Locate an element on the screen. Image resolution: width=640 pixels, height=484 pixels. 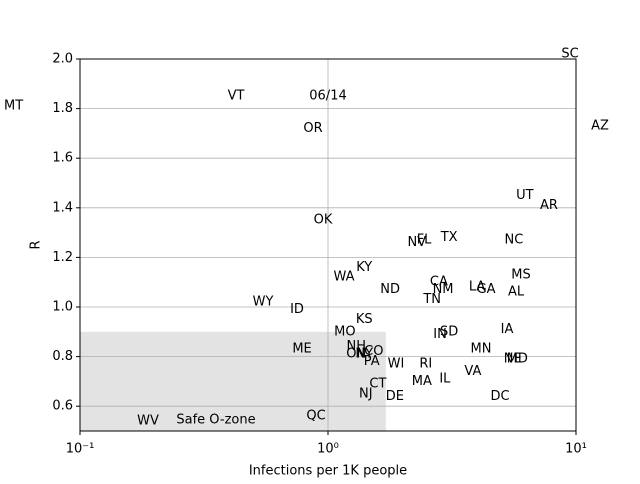
y-tick-label: 1.6 is located at coordinates (62, 158).